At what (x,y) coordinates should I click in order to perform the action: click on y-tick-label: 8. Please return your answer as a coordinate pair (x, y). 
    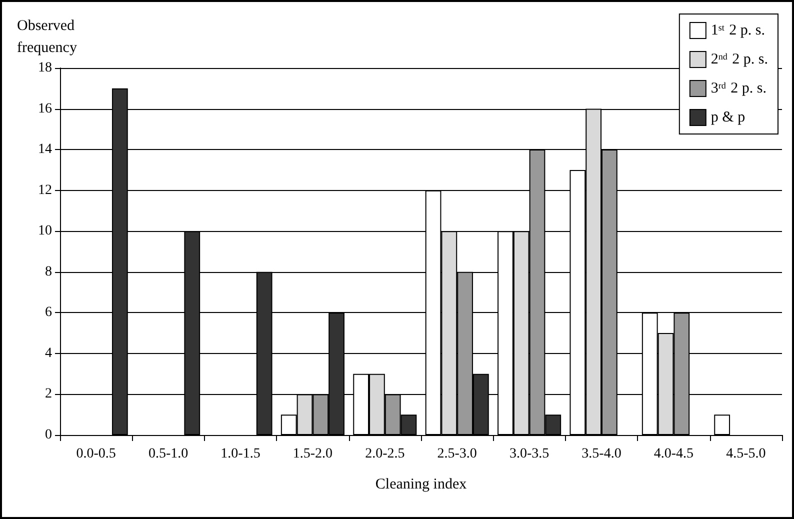
    Looking at the image, I should click on (48, 272).